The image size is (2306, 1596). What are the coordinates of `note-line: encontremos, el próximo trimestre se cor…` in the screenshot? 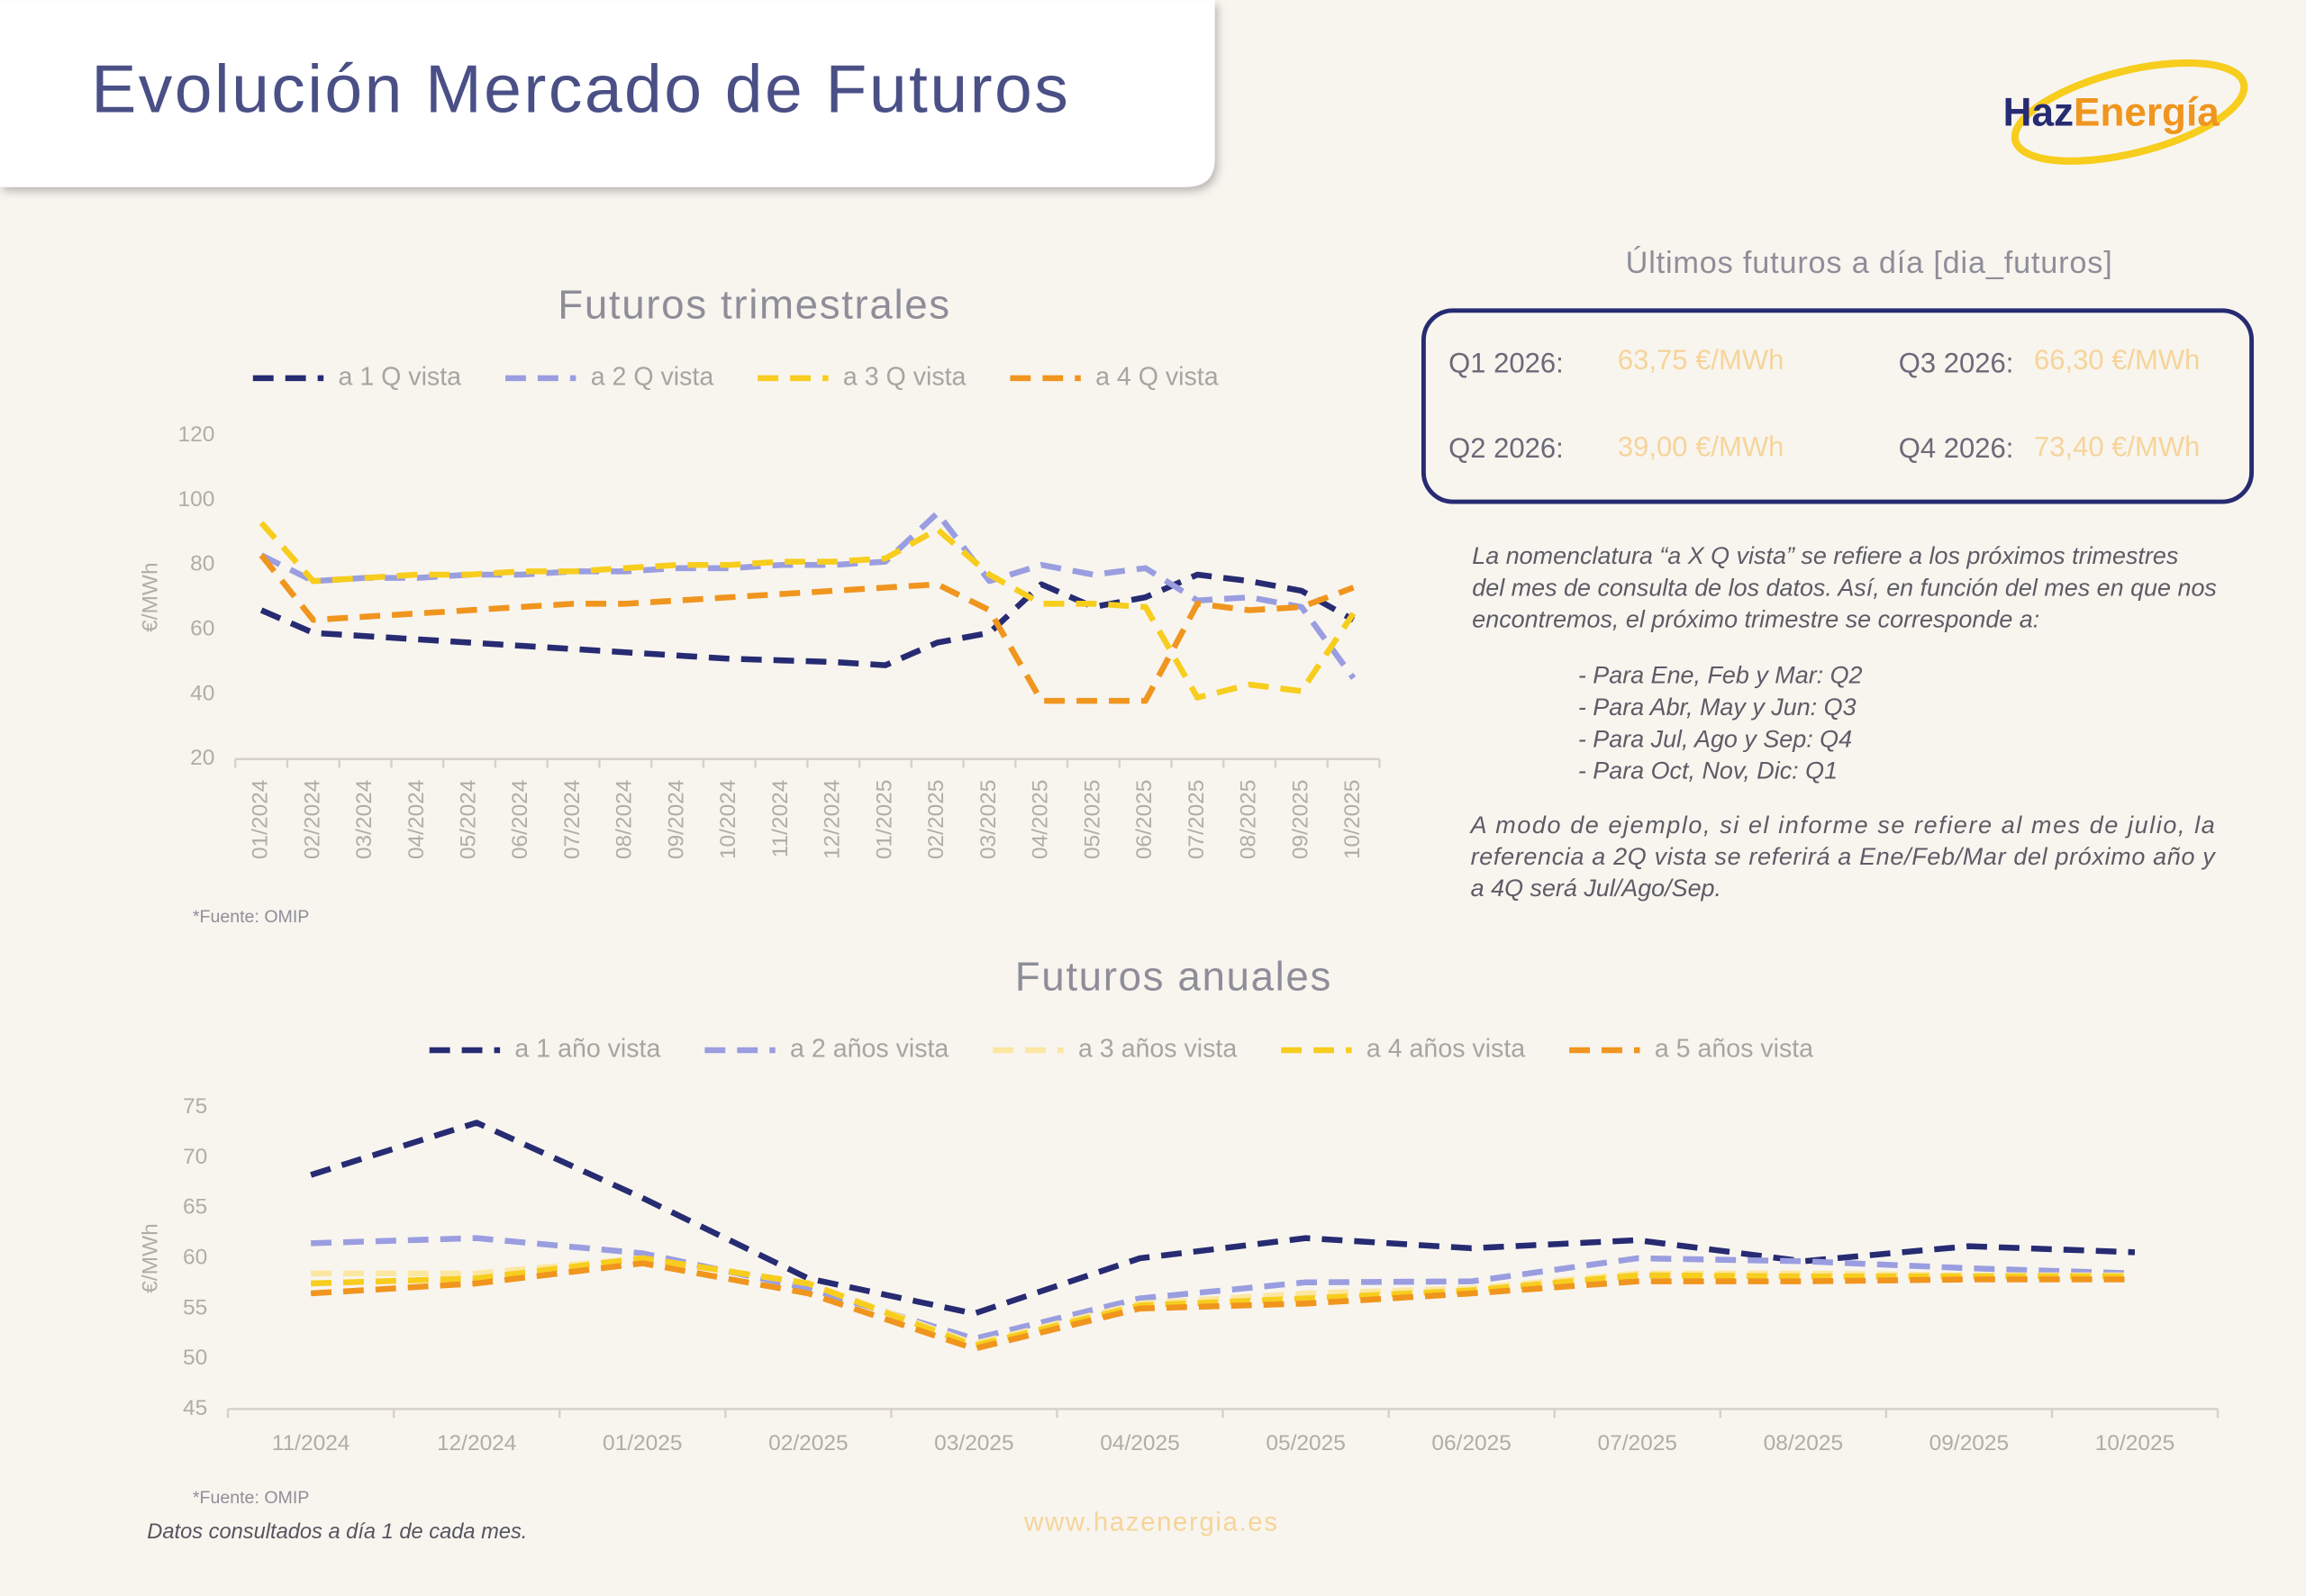 It's located at (1755, 618).